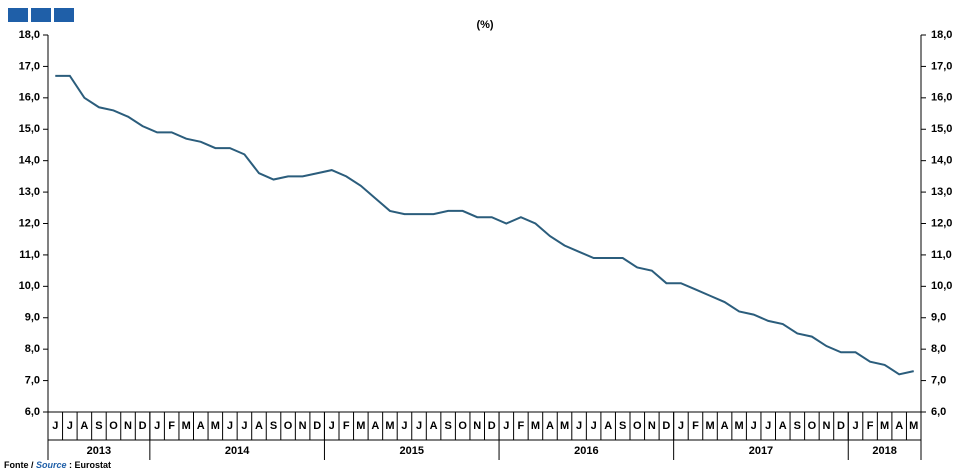 Image resolution: width=962 pixels, height=472 pixels. What do you see at coordinates (29, 255) in the screenshot?
I see `y-tick-label: 11,0` at bounding box center [29, 255].